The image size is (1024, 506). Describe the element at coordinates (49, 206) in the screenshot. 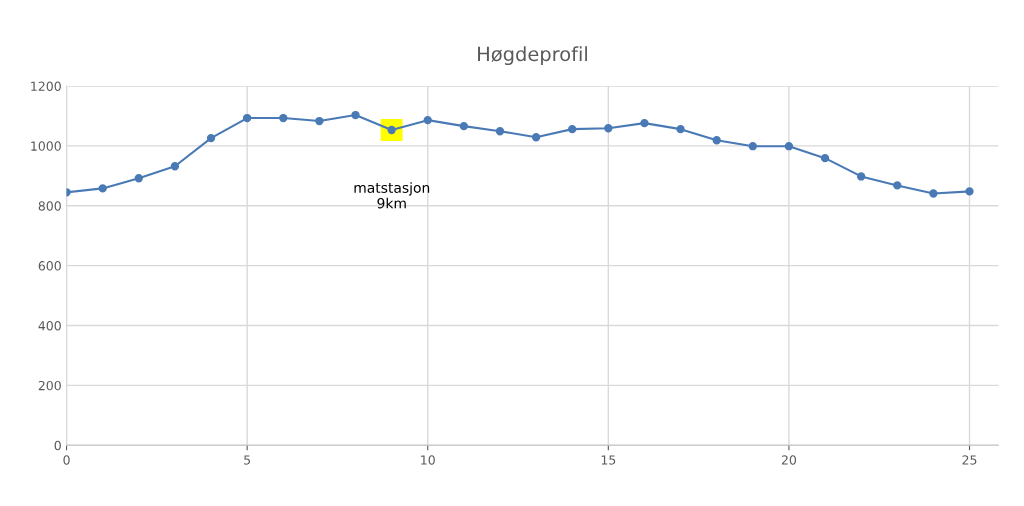

I see `y-tick-label: 800` at that location.